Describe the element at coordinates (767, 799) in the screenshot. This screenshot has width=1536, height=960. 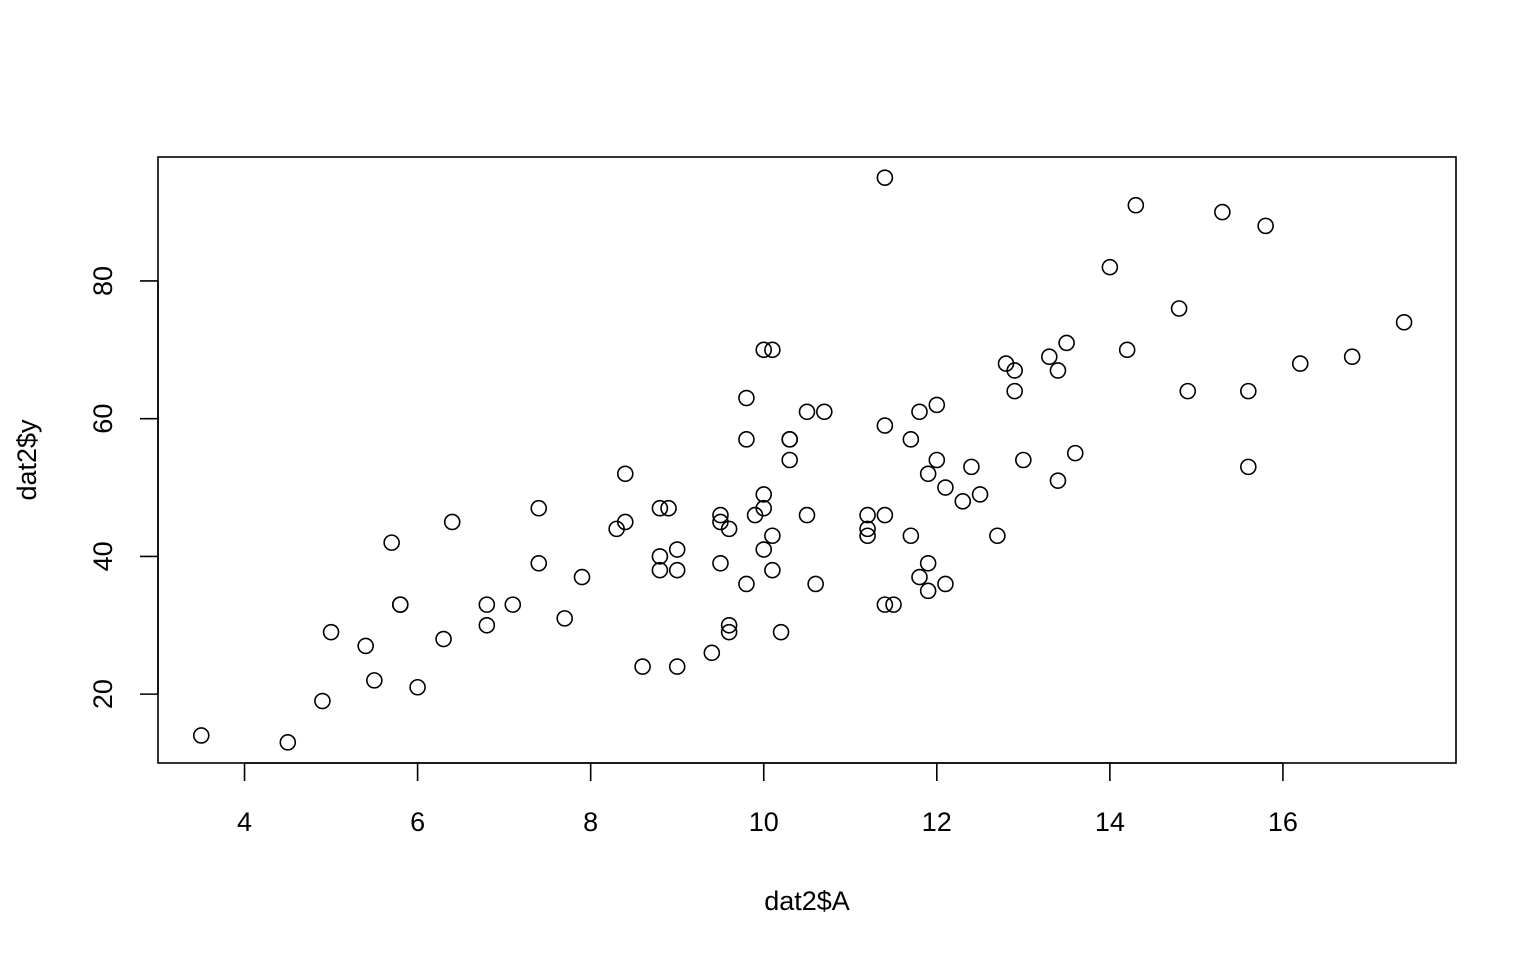
I see `x-axis: 4 6 8 10 12 14 16` at that location.